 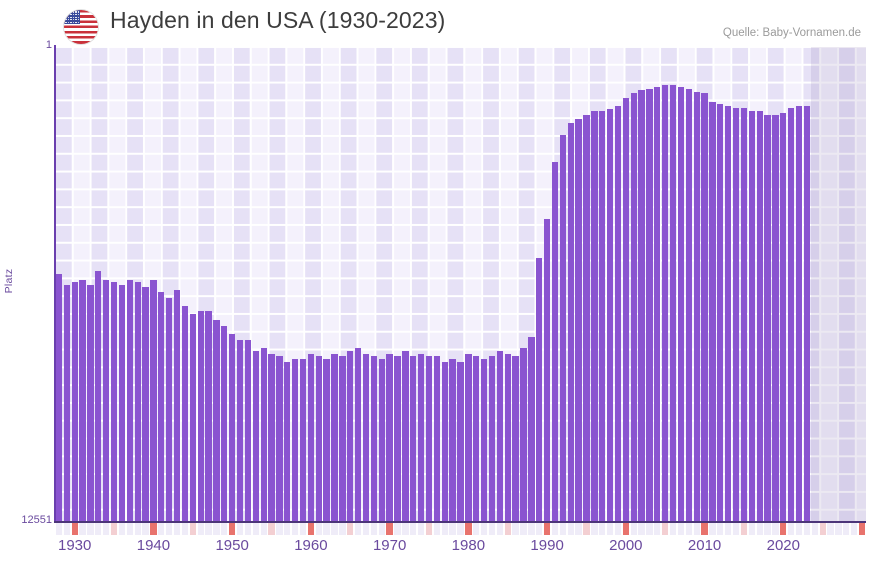 What do you see at coordinates (81, 27) in the screenshot?
I see `us-flag-icon` at bounding box center [81, 27].